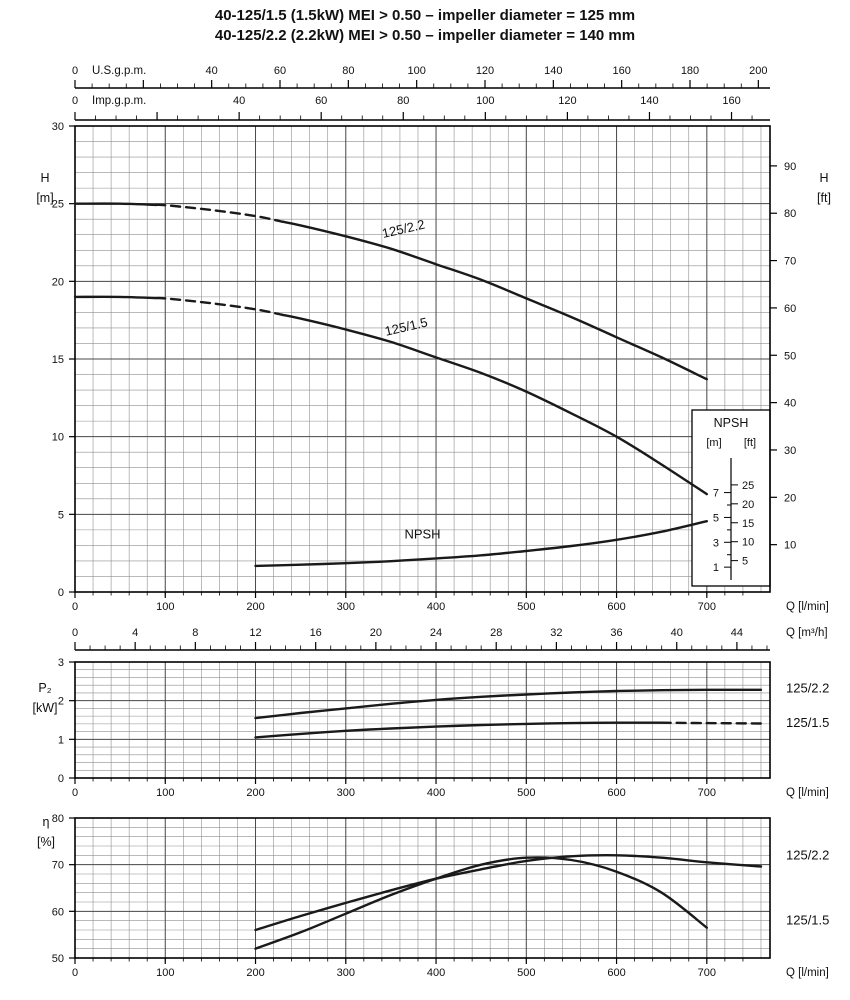  What do you see at coordinates (496, 633) in the screenshot?
I see `ruler-tick-label: 28` at bounding box center [496, 633].